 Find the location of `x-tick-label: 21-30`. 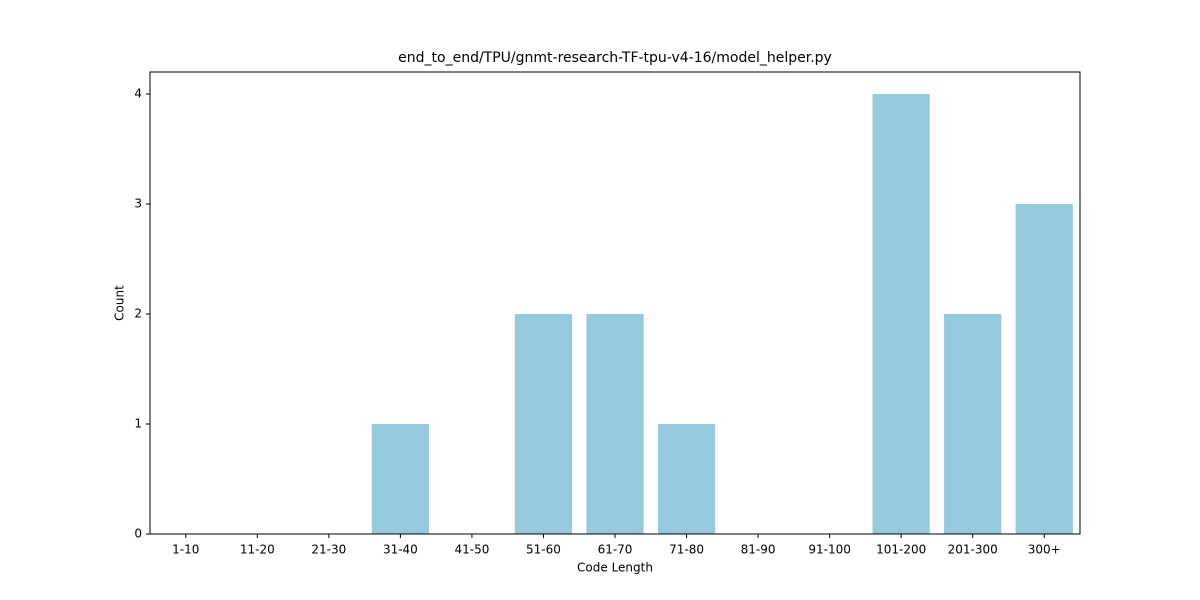

x-tick-label: 21-30 is located at coordinates (328, 550).